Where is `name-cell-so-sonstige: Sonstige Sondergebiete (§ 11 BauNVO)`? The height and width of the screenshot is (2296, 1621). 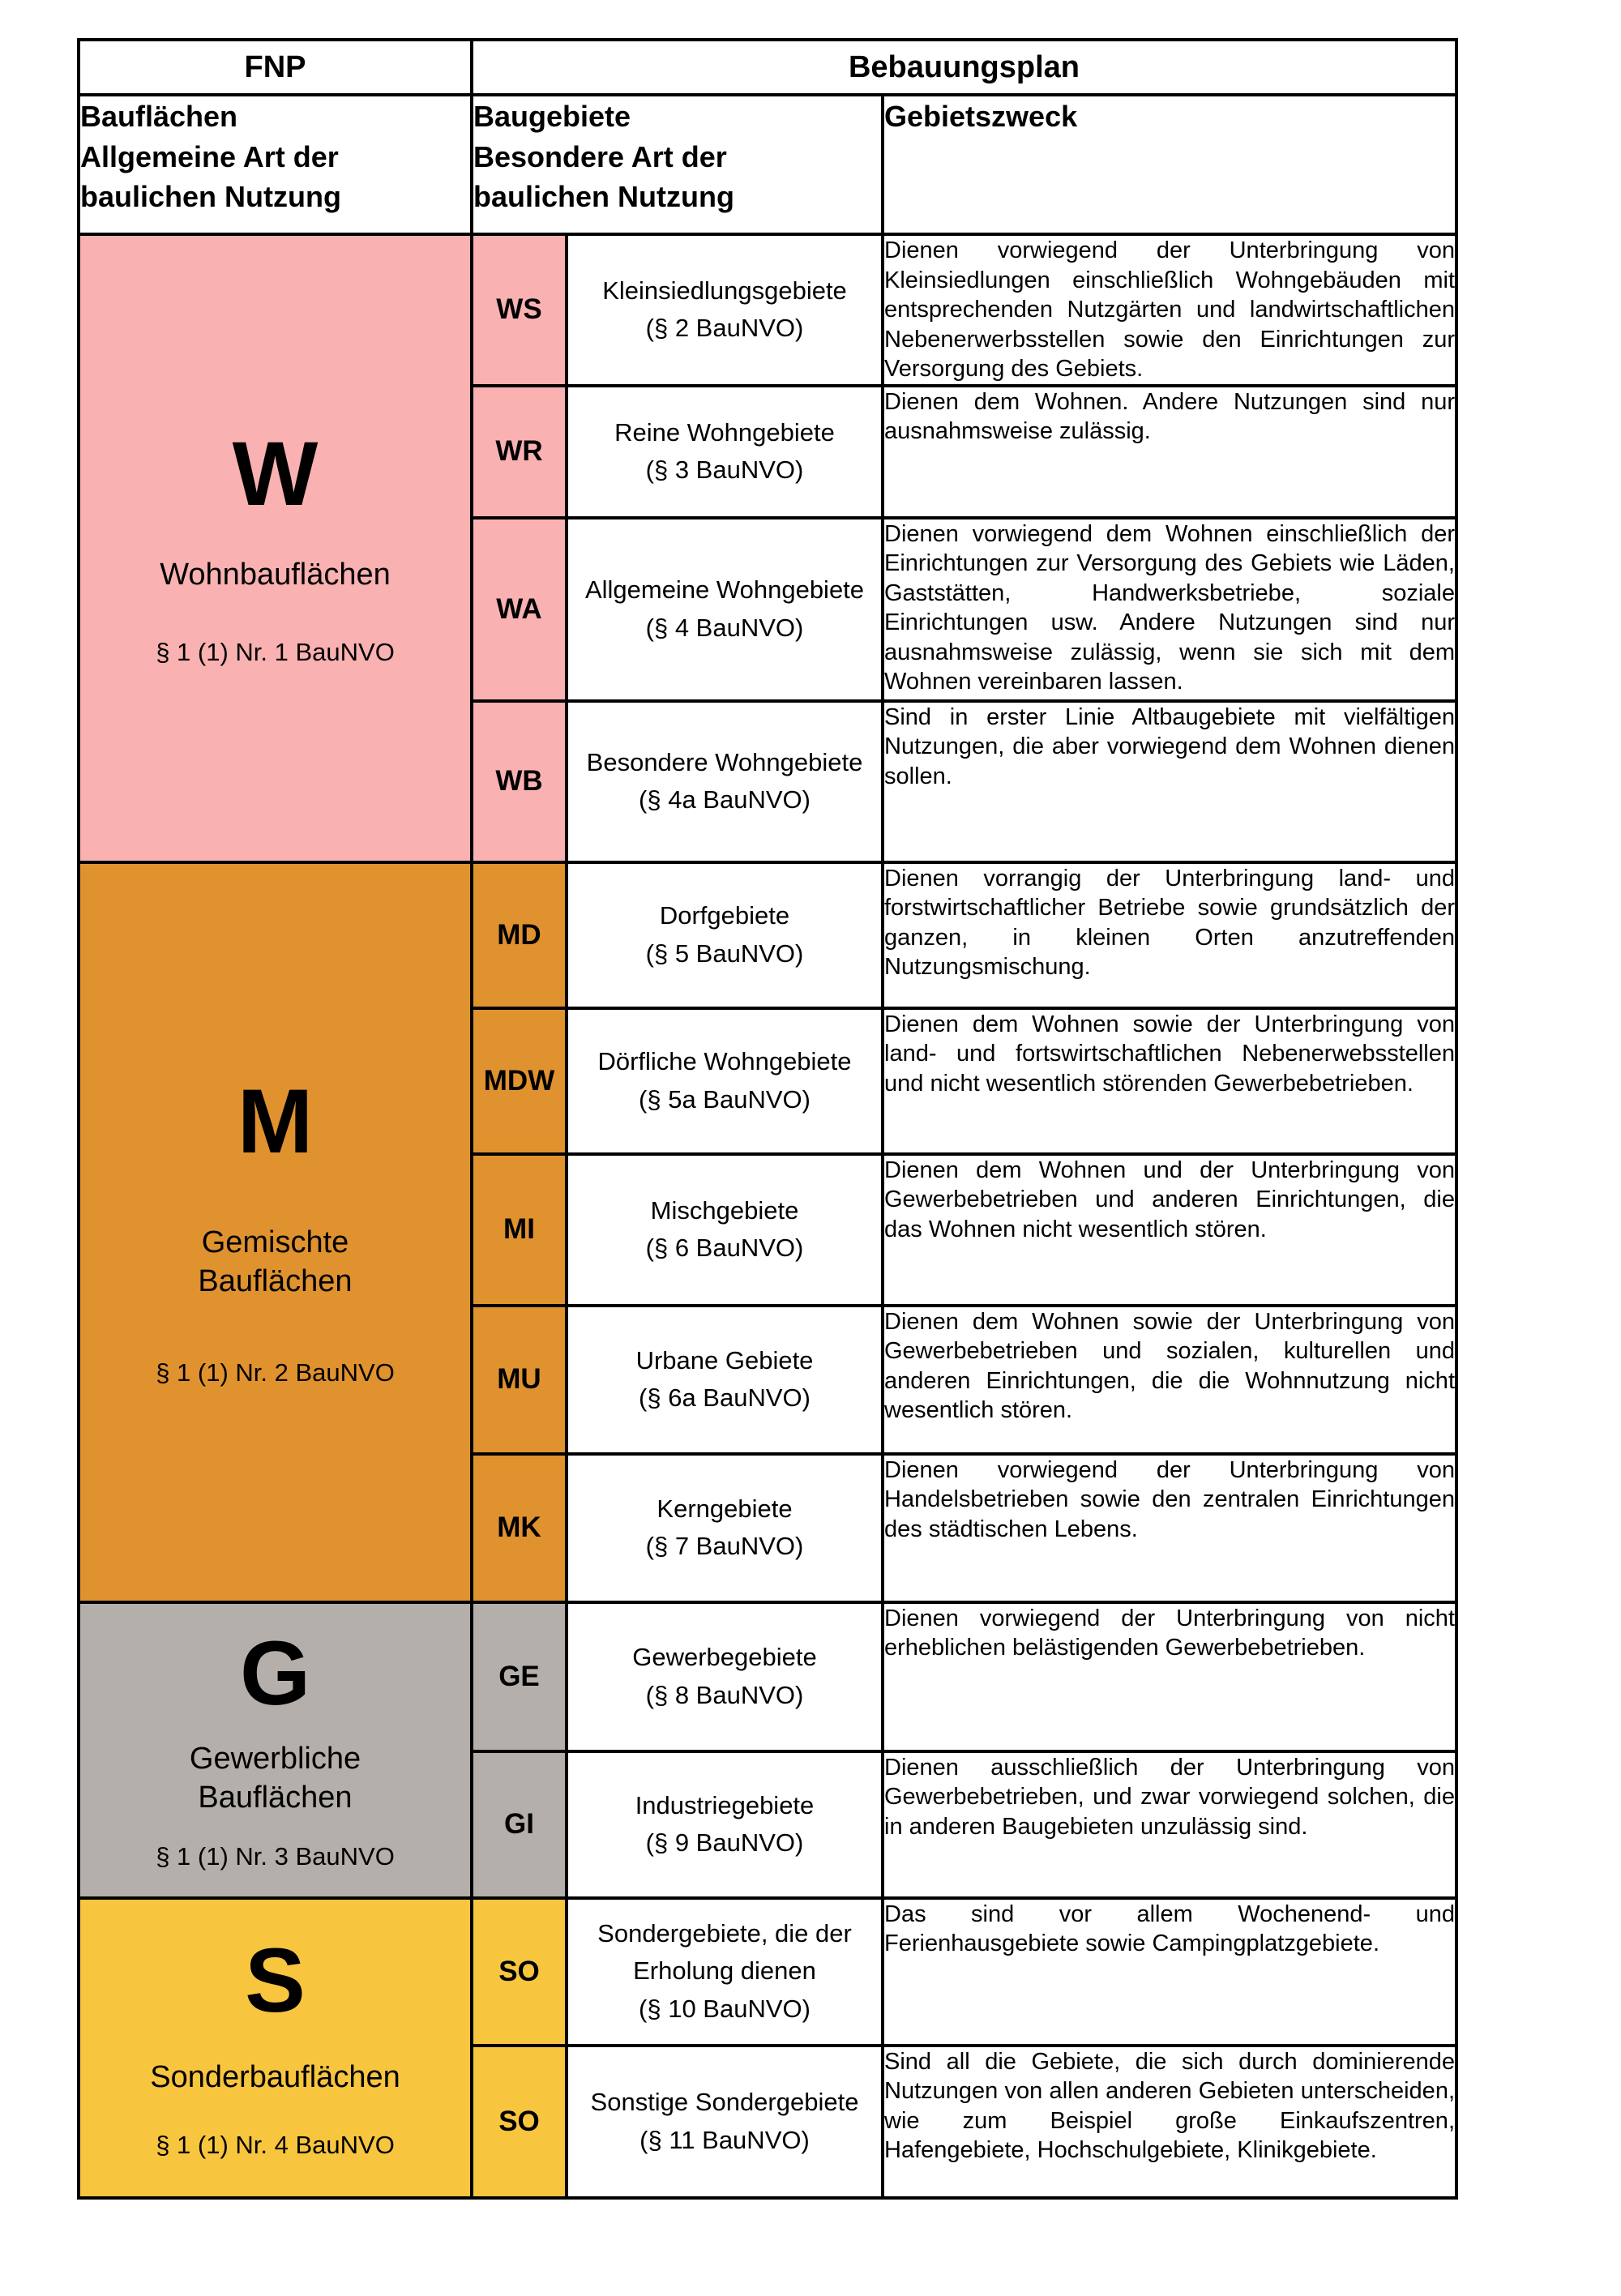
name-cell-so-sonstige: Sonstige Sondergebiete (§ 11 BauNVO) is located at coordinates (724, 2121).